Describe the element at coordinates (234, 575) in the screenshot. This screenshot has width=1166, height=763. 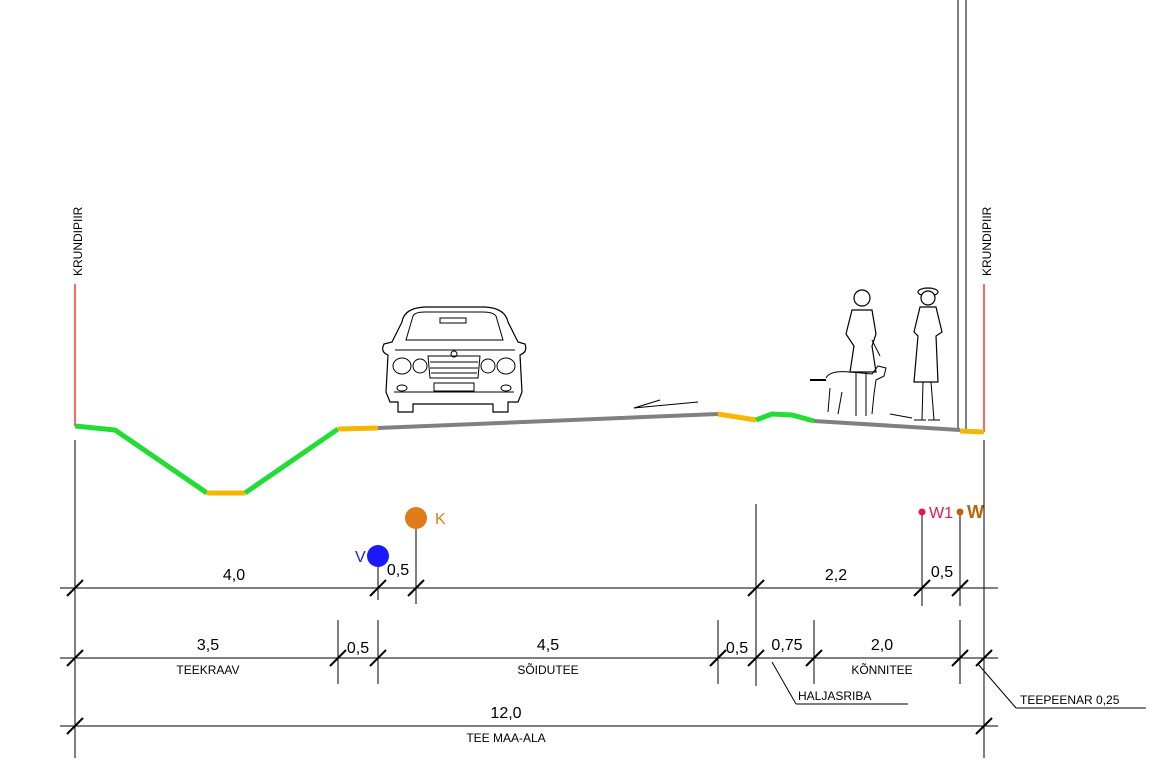
I see `dim-row1-1: 4,0` at that location.